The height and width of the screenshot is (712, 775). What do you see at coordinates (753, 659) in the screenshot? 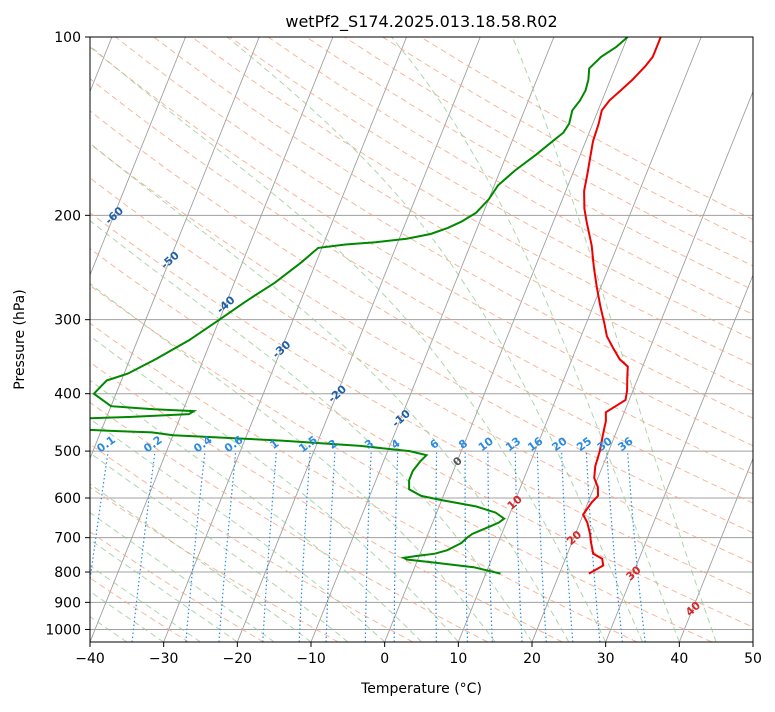
I see `x-tick-label: 50` at bounding box center [753, 659].